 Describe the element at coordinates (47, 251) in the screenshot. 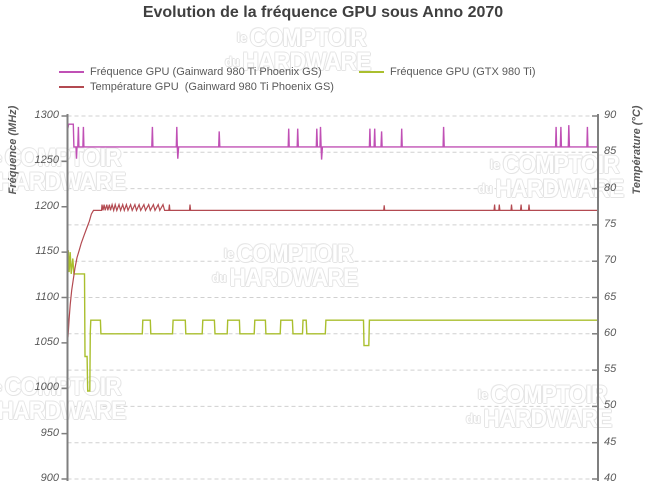

I see `tick-label-left: 1150` at that location.